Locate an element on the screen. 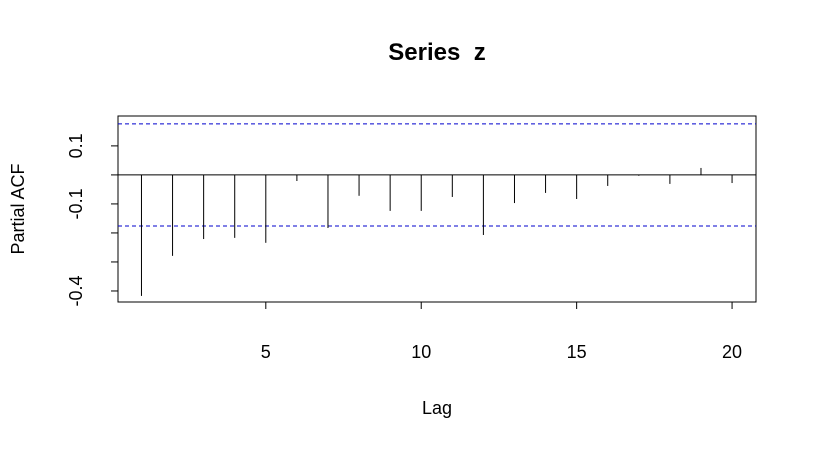 This screenshot has width=817, height=450. x-tick-label: 5 is located at coordinates (266, 352).